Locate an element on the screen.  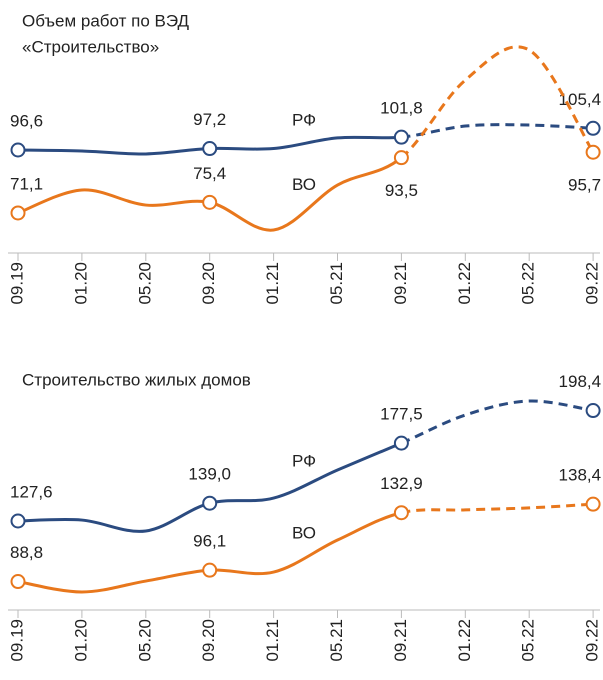
data-label: 88,8 is located at coordinates (26, 552).